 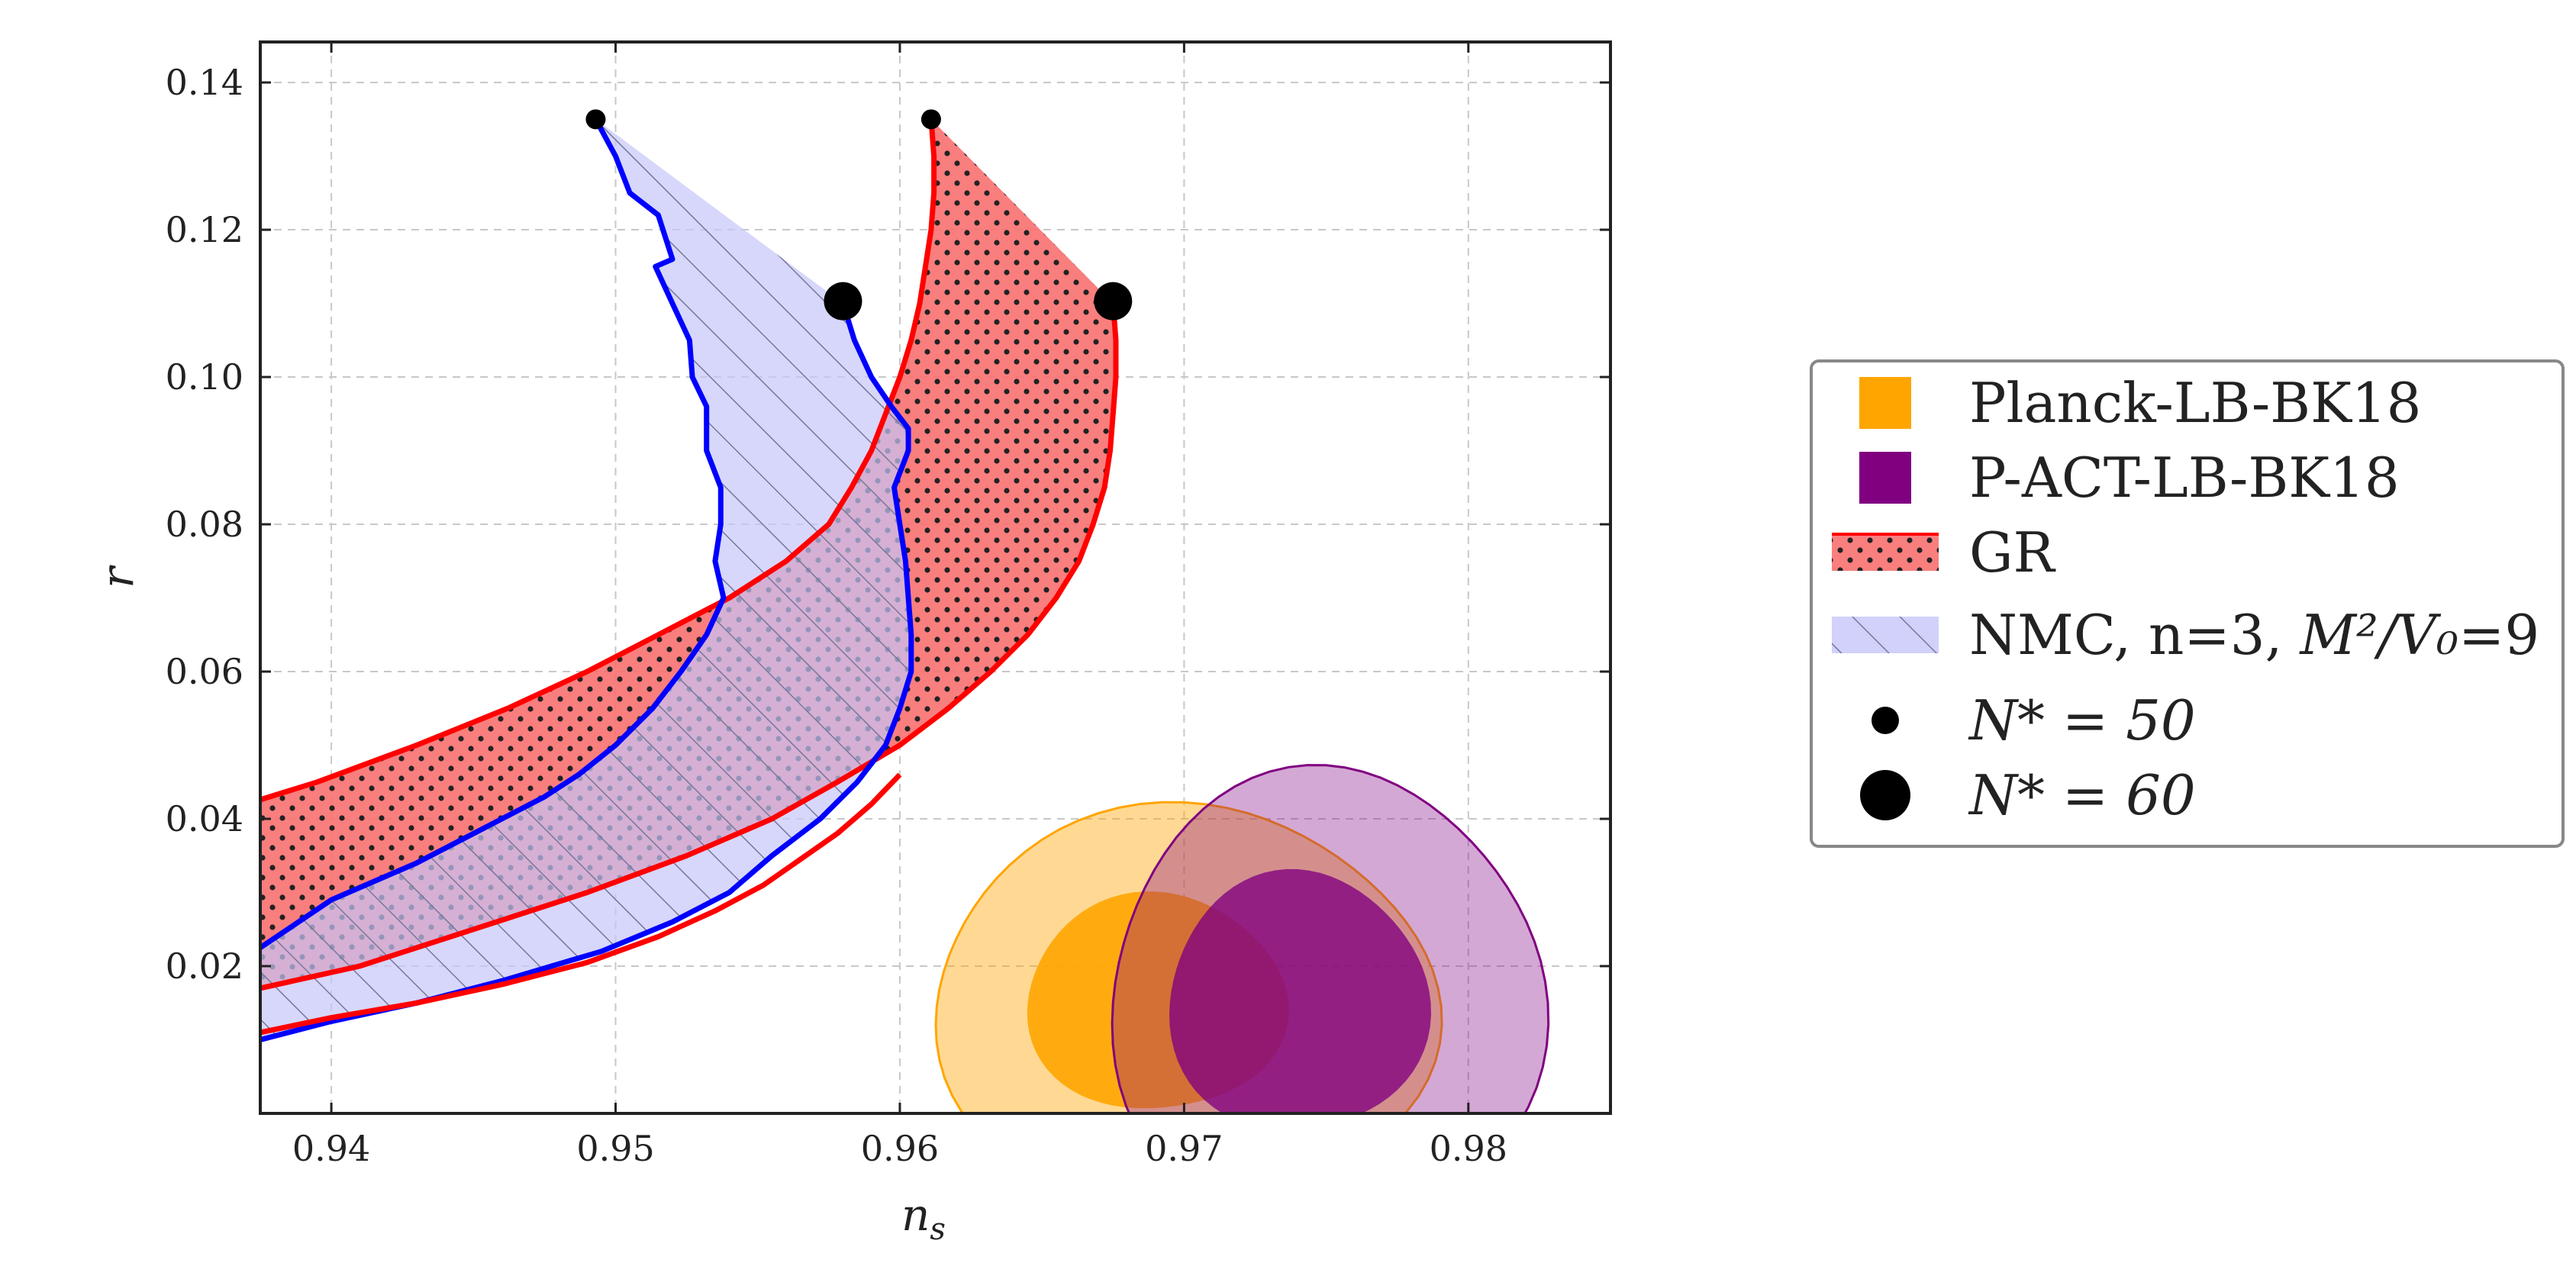 I want to click on pact-inner-contour, so click(x=1300, y=991).